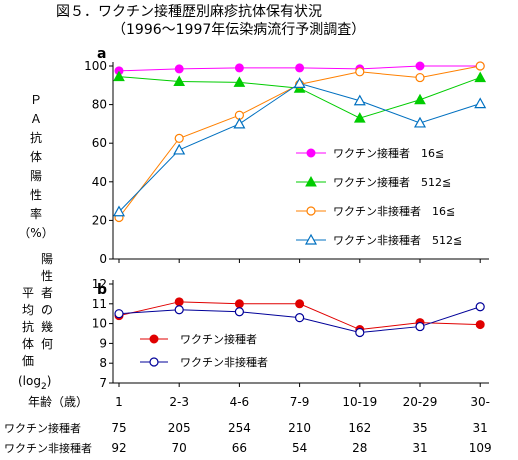 Image resolution: width=518 pixels, height=460 pixels. I want to click on y-tick-label-a: 0, so click(103, 259).